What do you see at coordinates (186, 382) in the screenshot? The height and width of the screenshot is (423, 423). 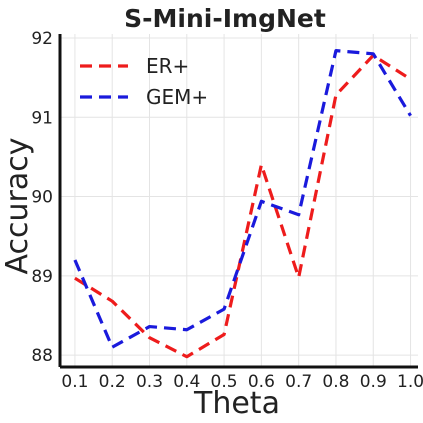 I see `x-tick-label: 0.4` at bounding box center [186, 382].